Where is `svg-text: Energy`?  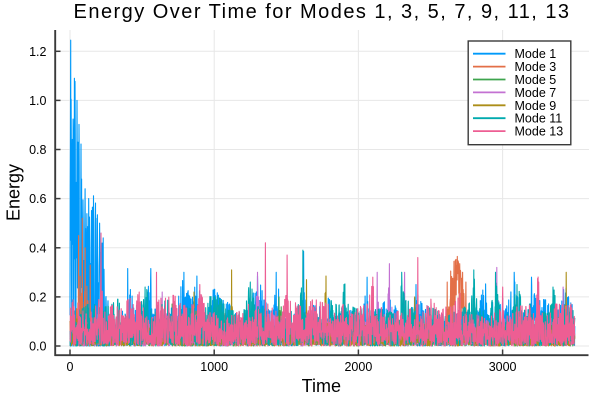
svg-text: Energy is located at coordinates (14, 192).